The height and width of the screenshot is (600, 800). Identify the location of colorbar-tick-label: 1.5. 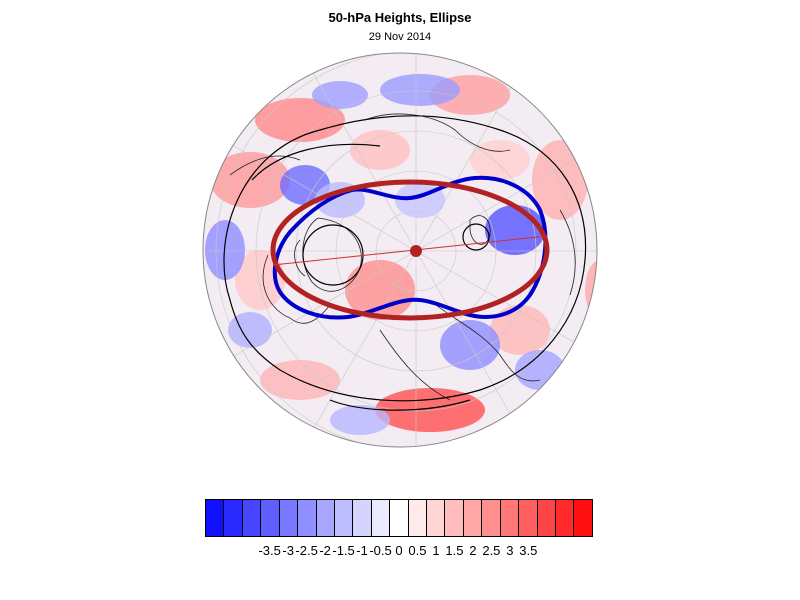
(454, 550).